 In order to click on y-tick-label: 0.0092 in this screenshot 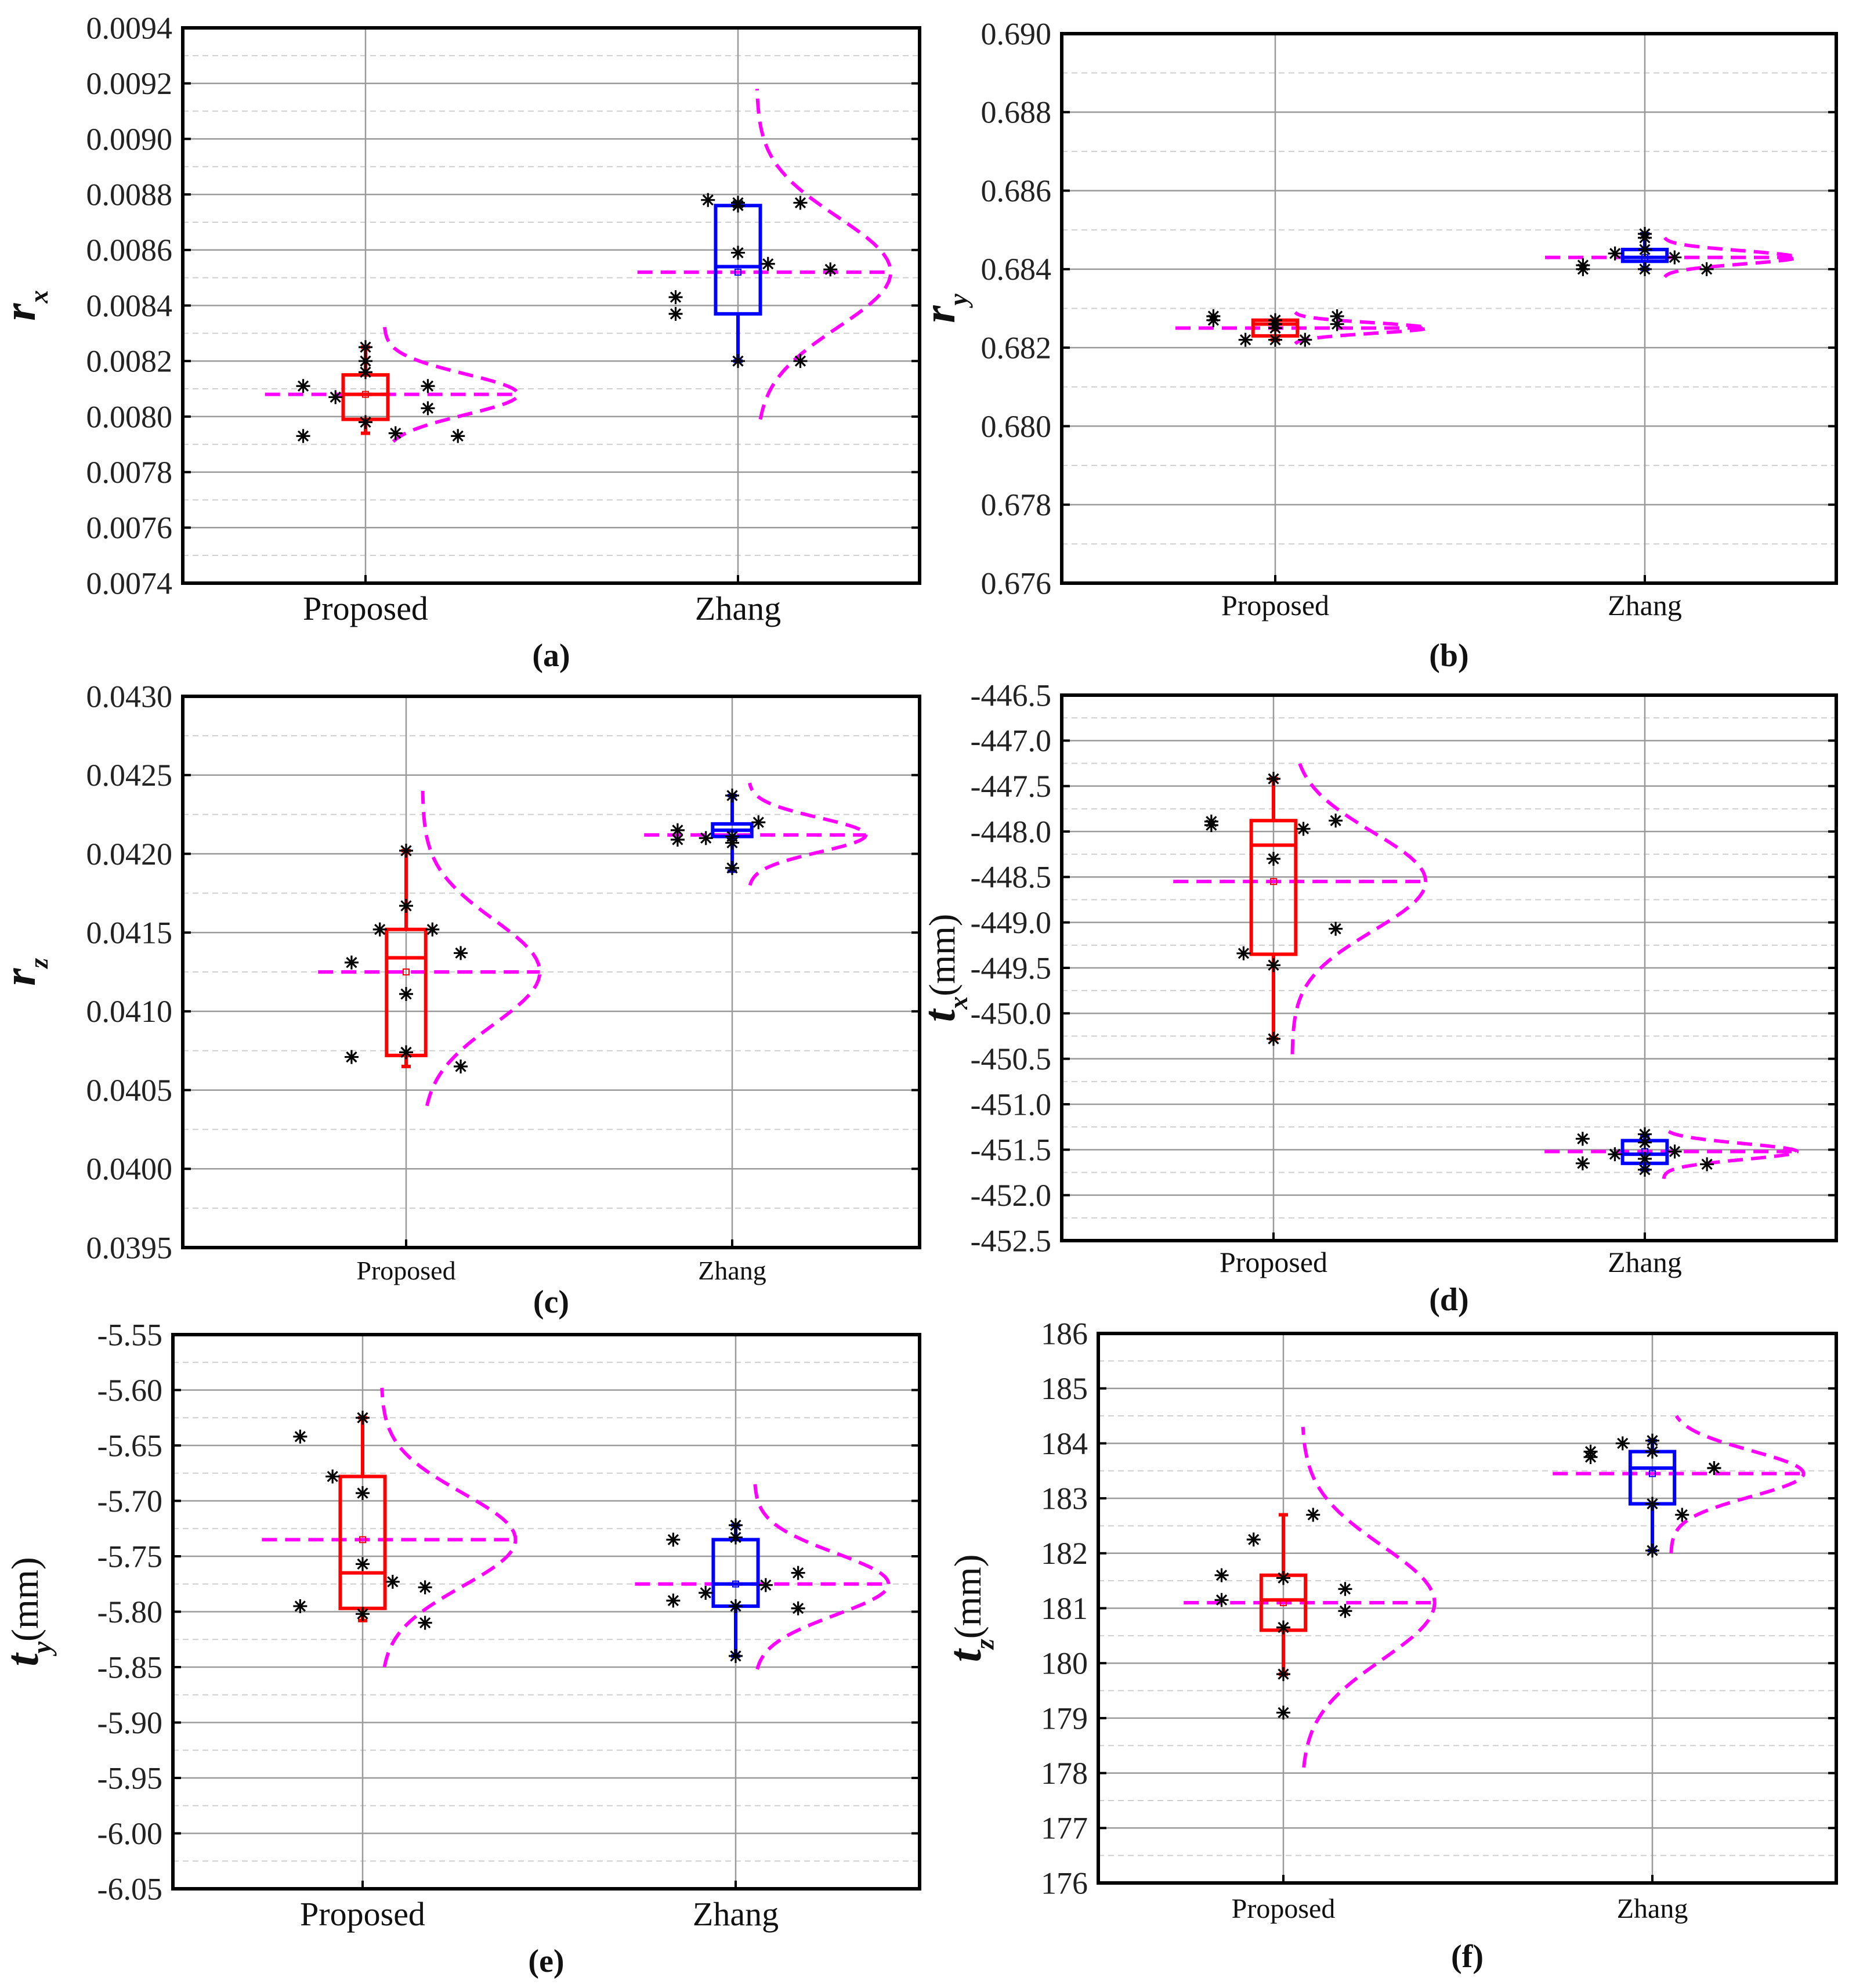, I will do `click(129, 83)`.